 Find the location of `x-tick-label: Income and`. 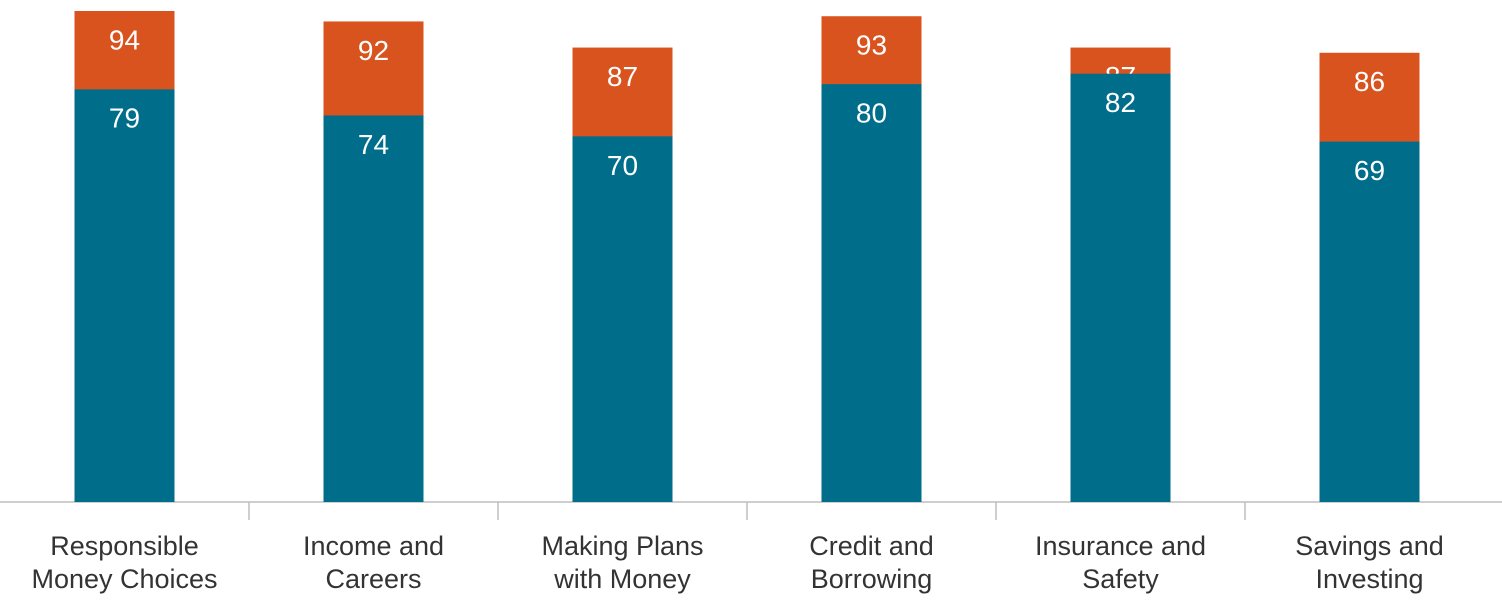

x-tick-label: Income and is located at coordinates (373, 546).